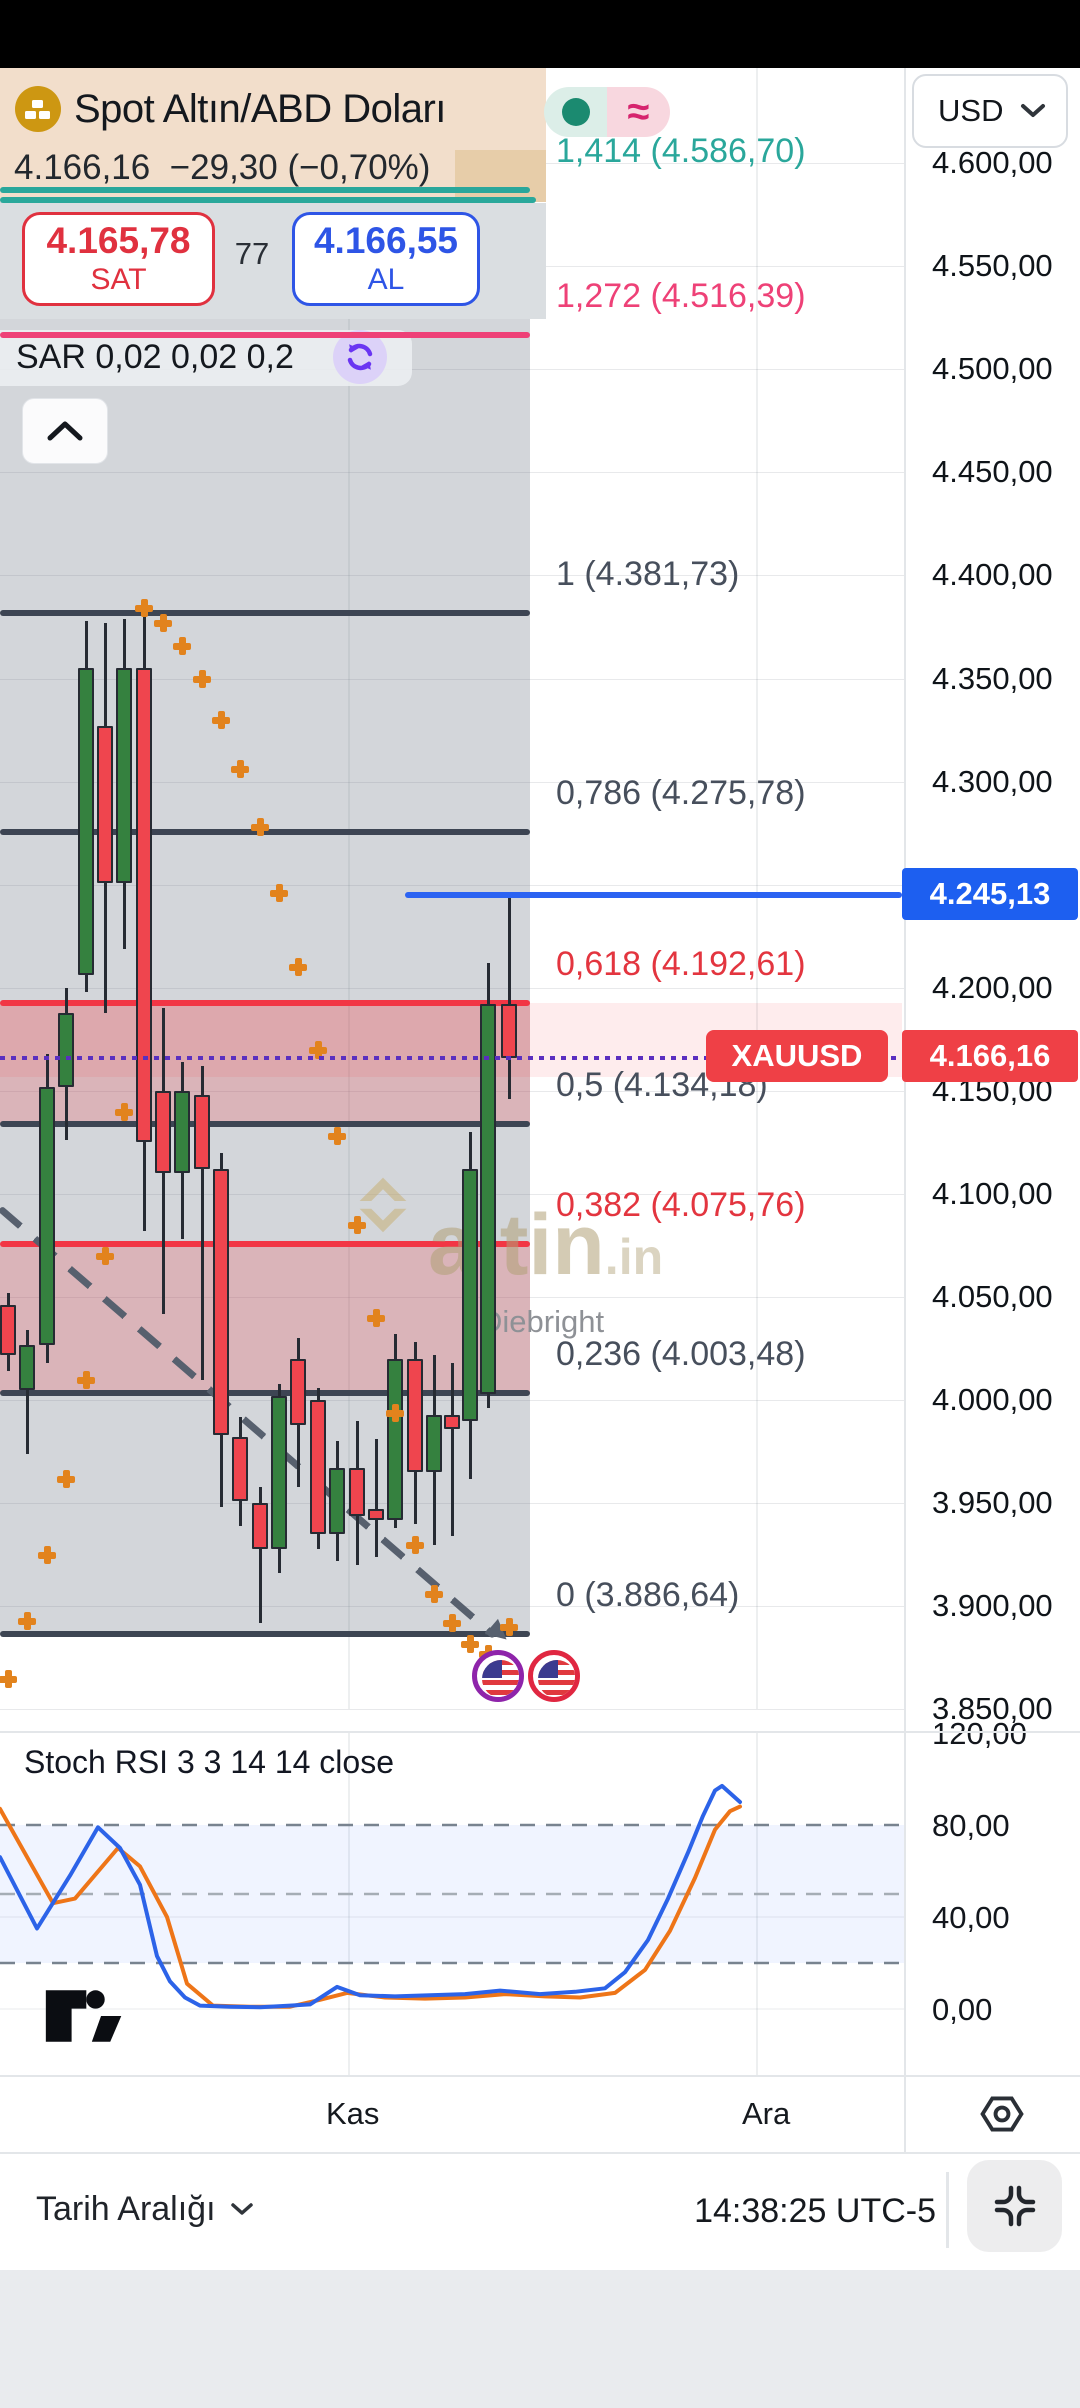 This screenshot has width=1080, height=2408. What do you see at coordinates (607, 112) in the screenshot?
I see `status-toggle: ≈` at bounding box center [607, 112].